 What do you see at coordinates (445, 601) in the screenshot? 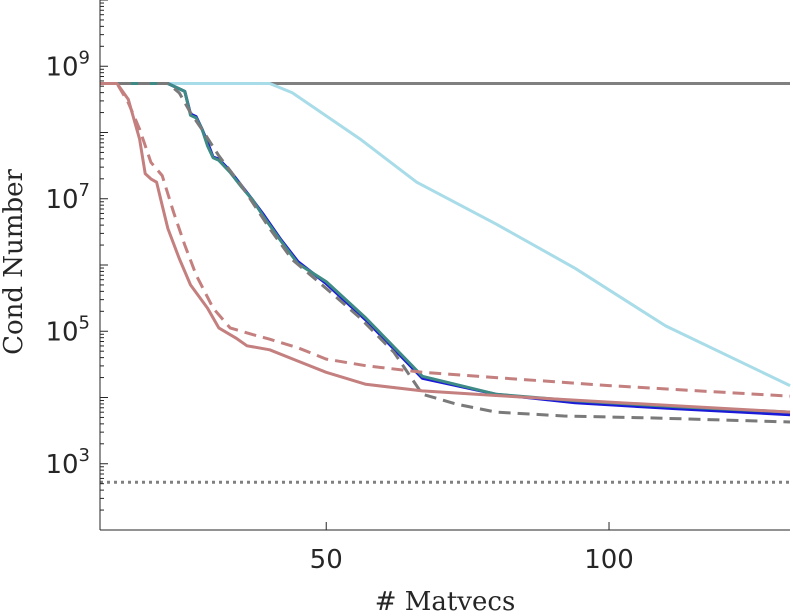
I see `x-axis-title: # Matvecs` at bounding box center [445, 601].